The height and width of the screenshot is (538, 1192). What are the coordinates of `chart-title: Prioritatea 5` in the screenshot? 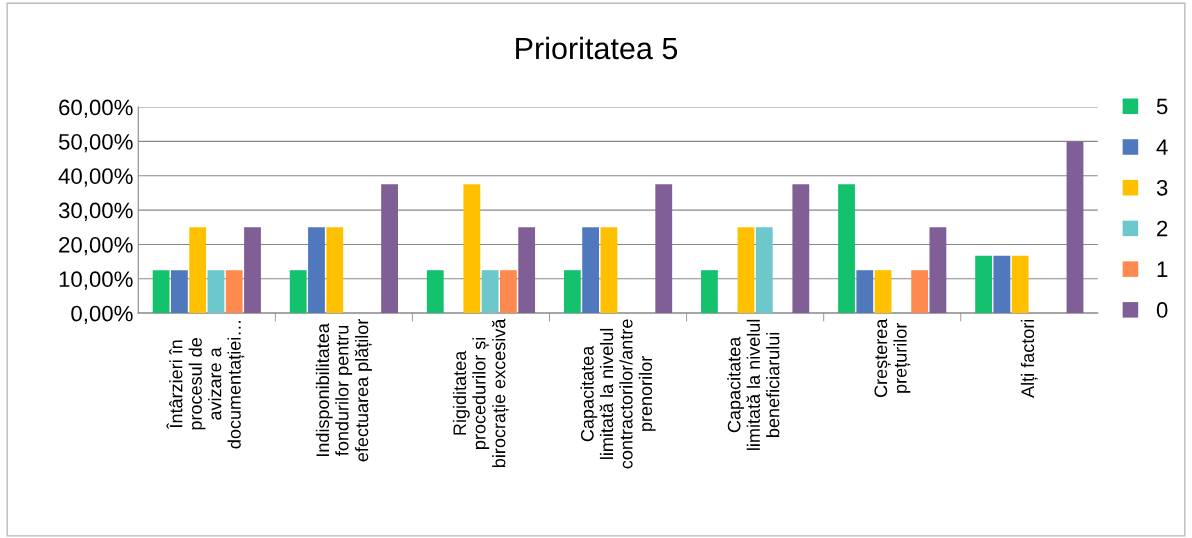 It's located at (597, 48).